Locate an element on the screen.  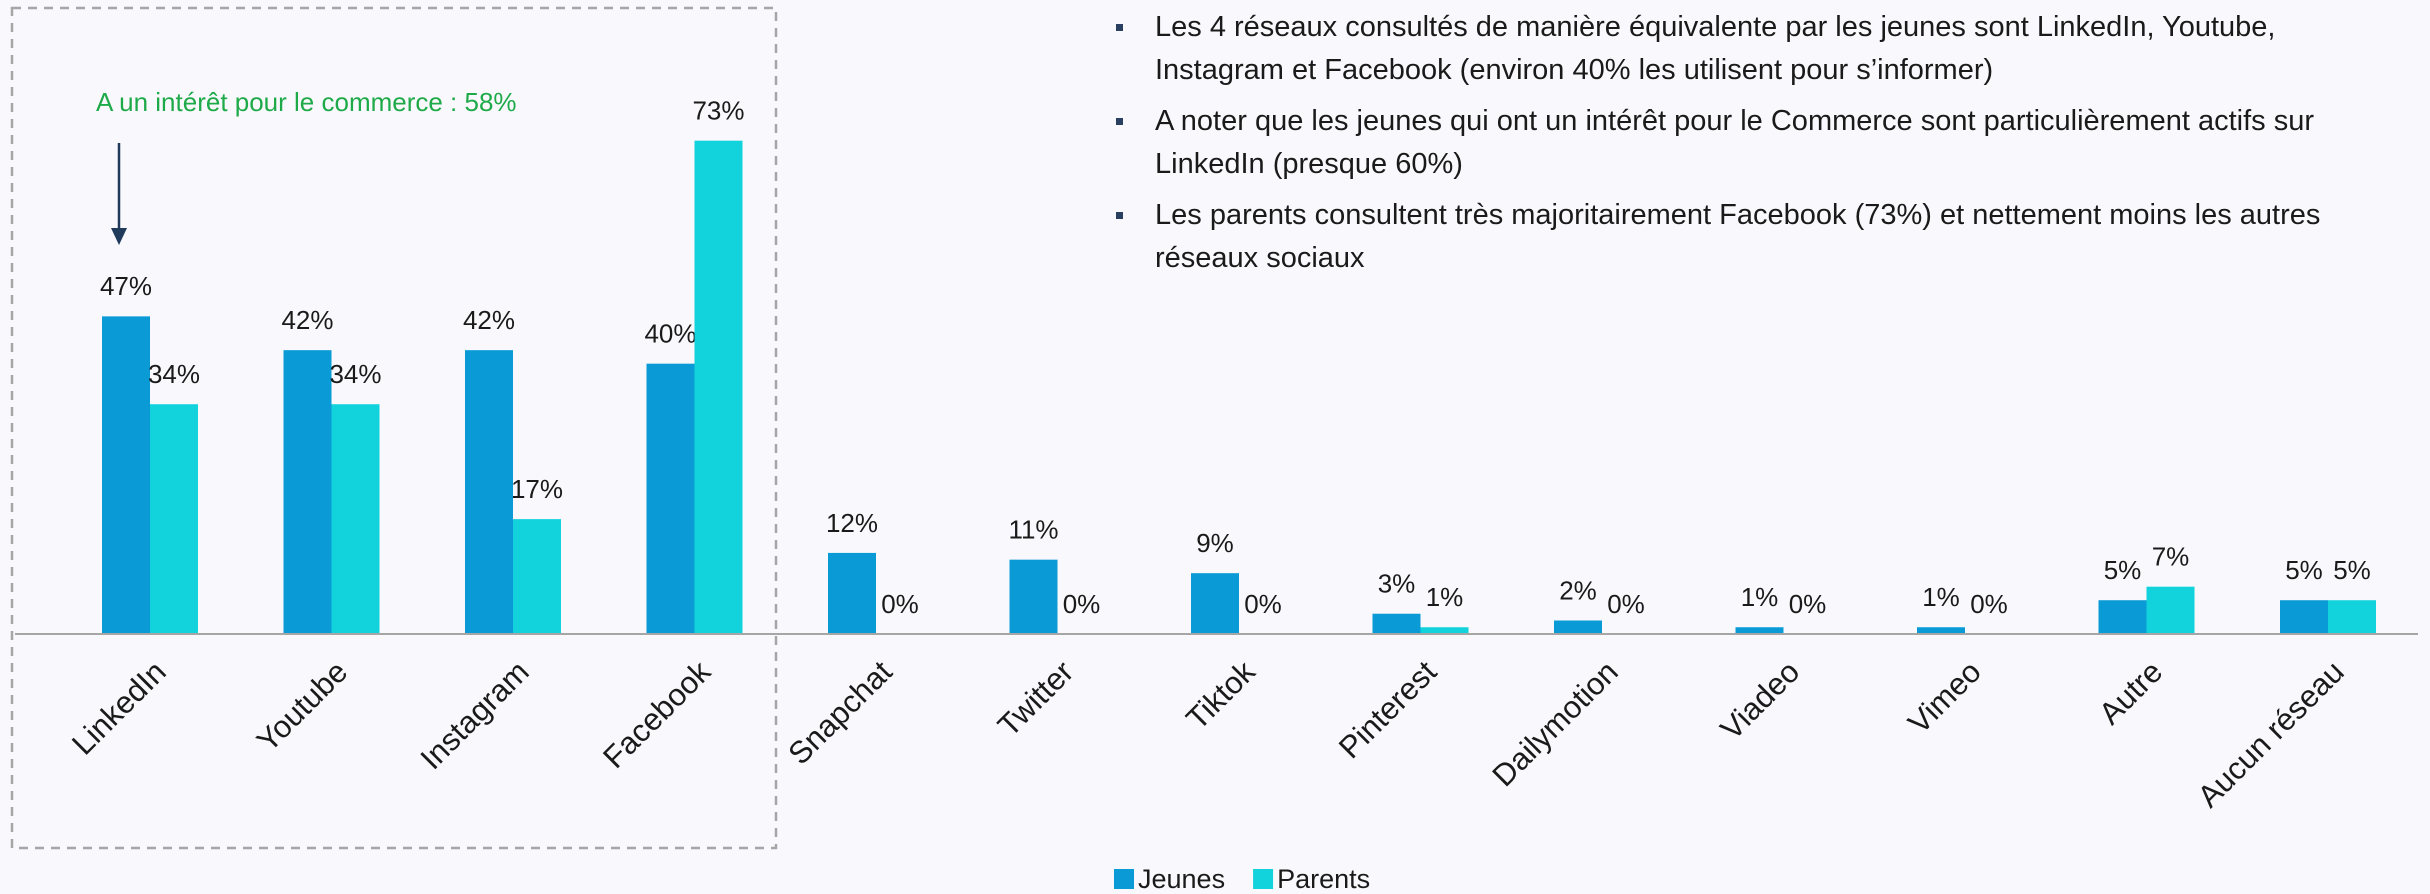
x-tick-label: Snapchat is located at coordinates (840, 713).